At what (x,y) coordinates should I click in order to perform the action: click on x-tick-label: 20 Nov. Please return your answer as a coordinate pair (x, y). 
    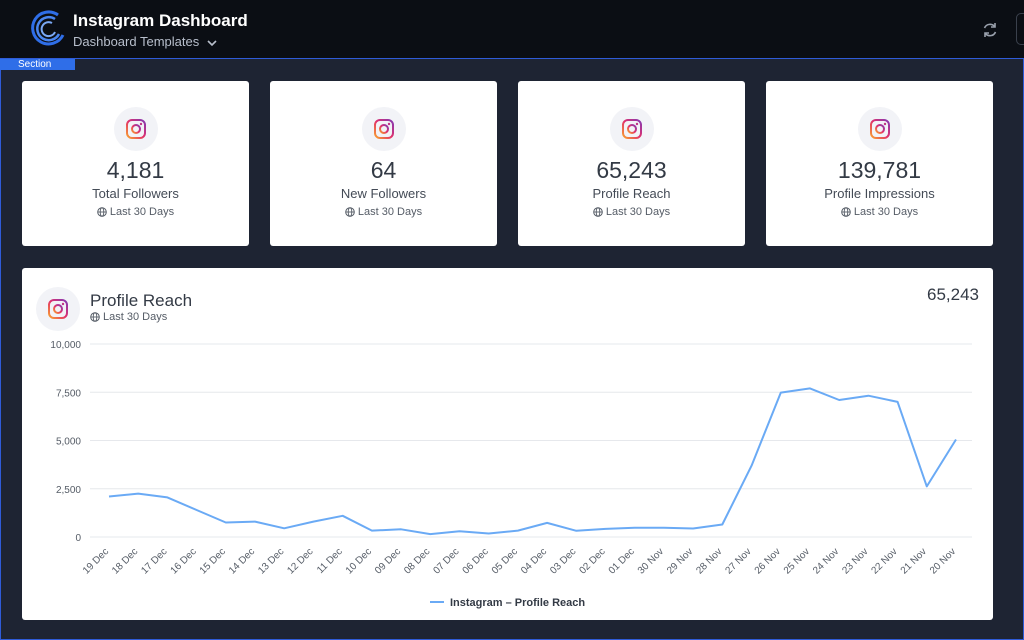
    Looking at the image, I should click on (943, 561).